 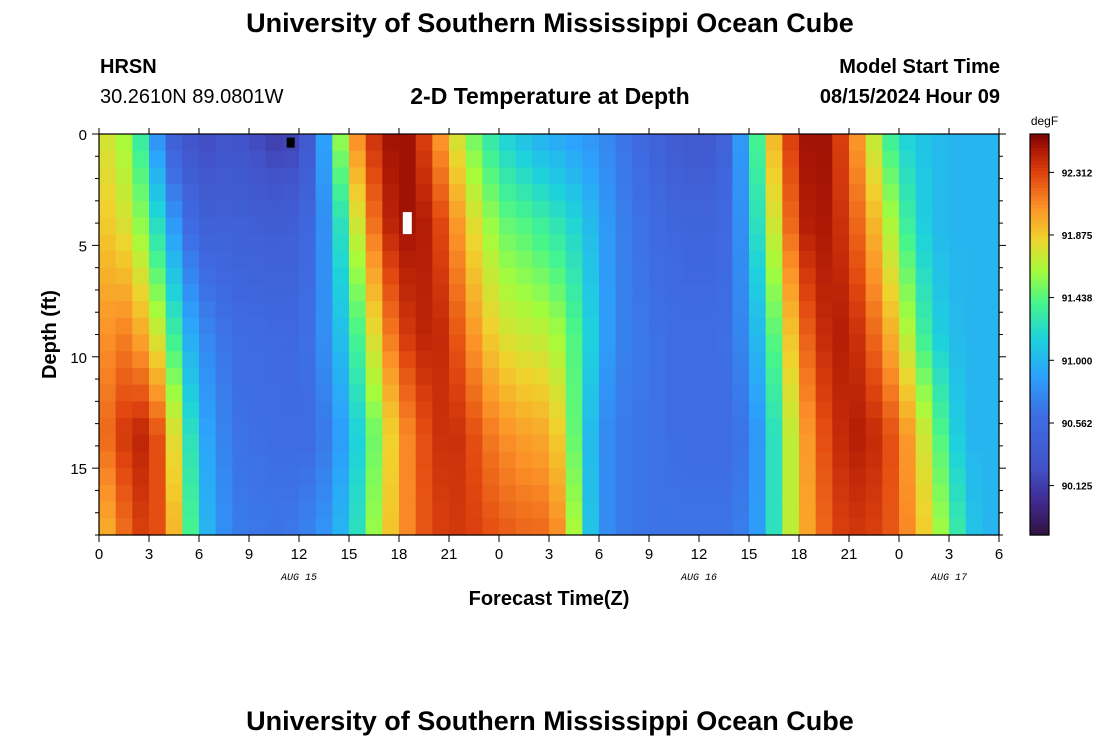 What do you see at coordinates (948, 578) in the screenshot?
I see `date-label: AUG 17` at bounding box center [948, 578].